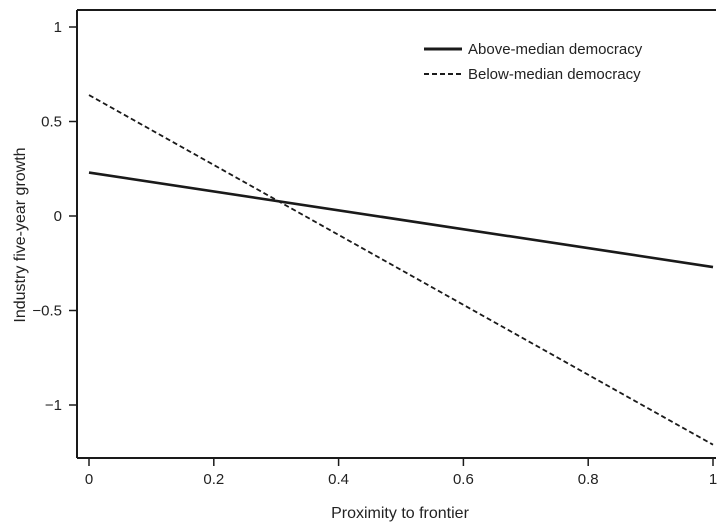 The image size is (717, 525). Describe the element at coordinates (58, 216) in the screenshot. I see `y-tick-label: 0` at that location.